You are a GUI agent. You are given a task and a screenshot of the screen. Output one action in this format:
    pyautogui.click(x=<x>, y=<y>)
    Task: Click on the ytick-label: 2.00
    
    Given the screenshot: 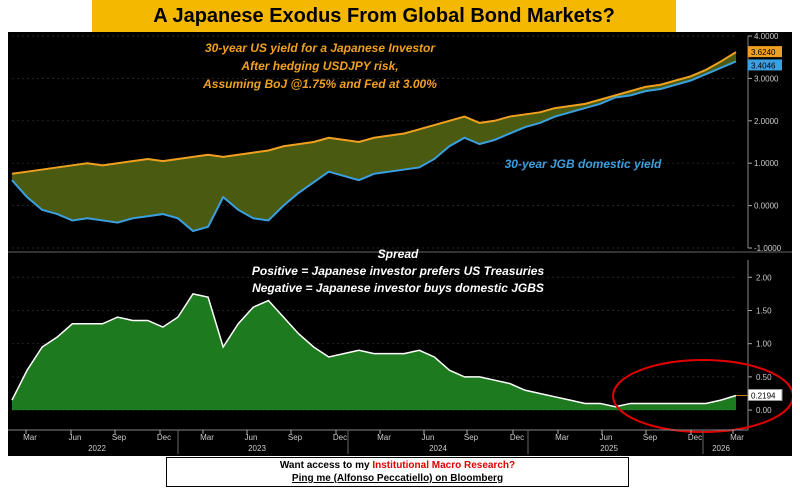 What is the action you would take?
    pyautogui.click(x=764, y=277)
    